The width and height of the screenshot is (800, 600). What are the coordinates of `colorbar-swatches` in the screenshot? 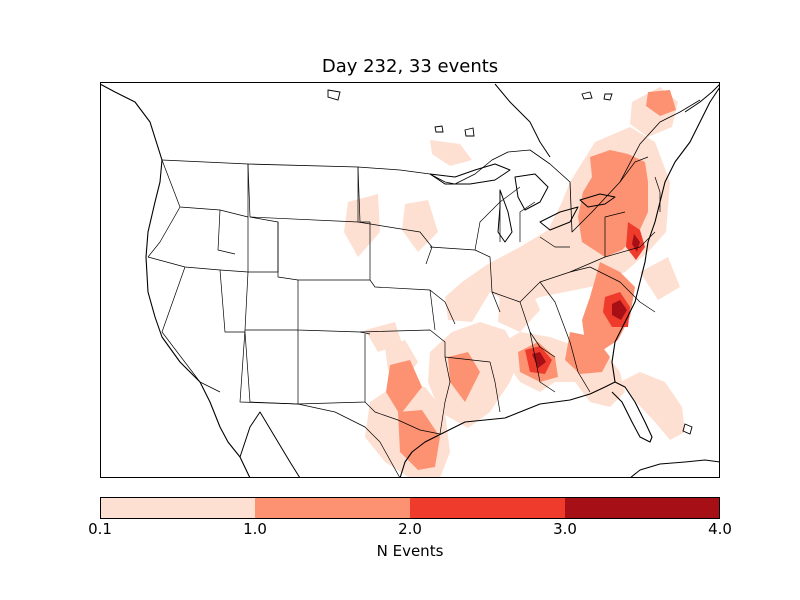 It's located at (410, 508).